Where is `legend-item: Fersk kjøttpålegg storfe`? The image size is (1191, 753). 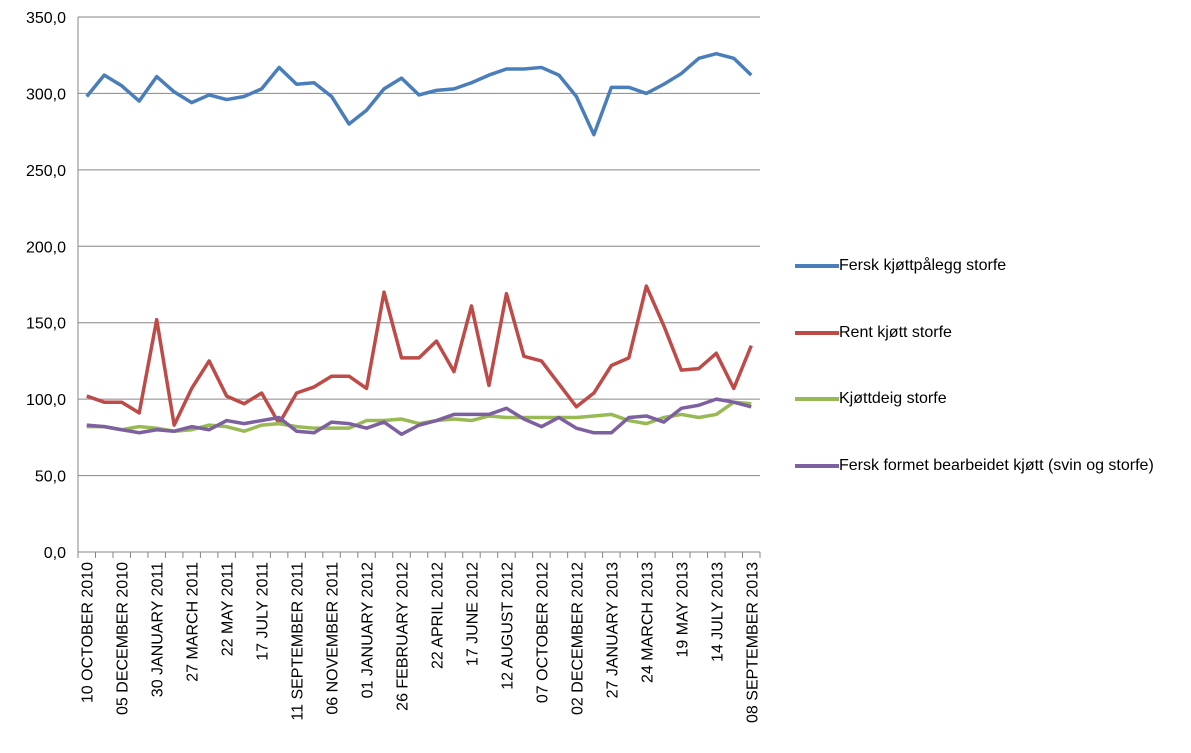
legend-item: Fersk kjøttpålegg storfe is located at coordinates (993, 266).